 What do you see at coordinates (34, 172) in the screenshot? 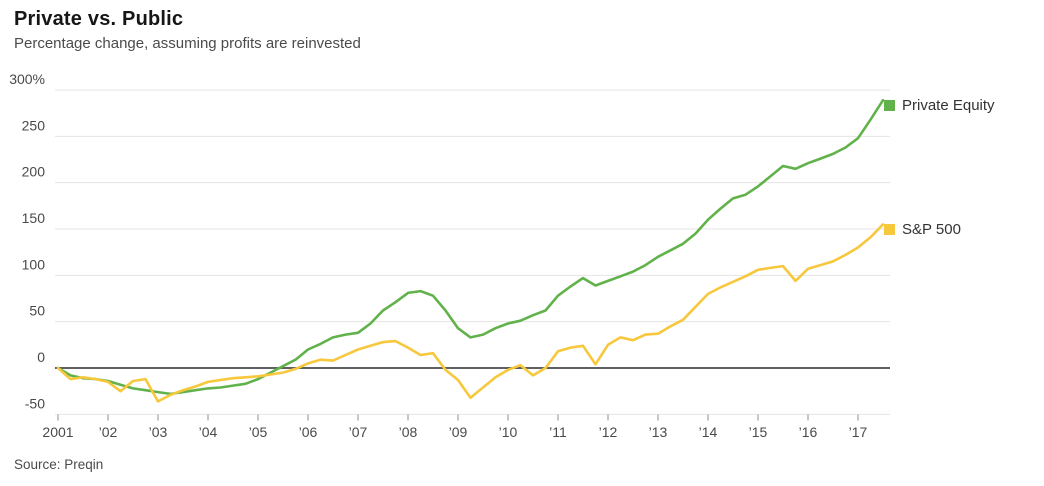
I see `y-axis-tick-label: 200` at bounding box center [34, 172].